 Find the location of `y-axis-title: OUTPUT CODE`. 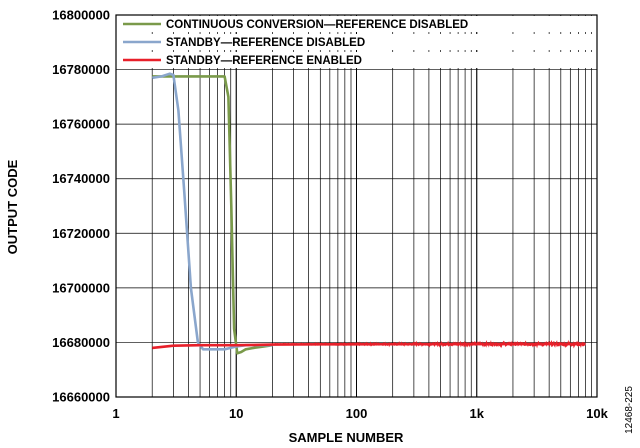

y-axis-title: OUTPUT CODE is located at coordinates (12, 206).